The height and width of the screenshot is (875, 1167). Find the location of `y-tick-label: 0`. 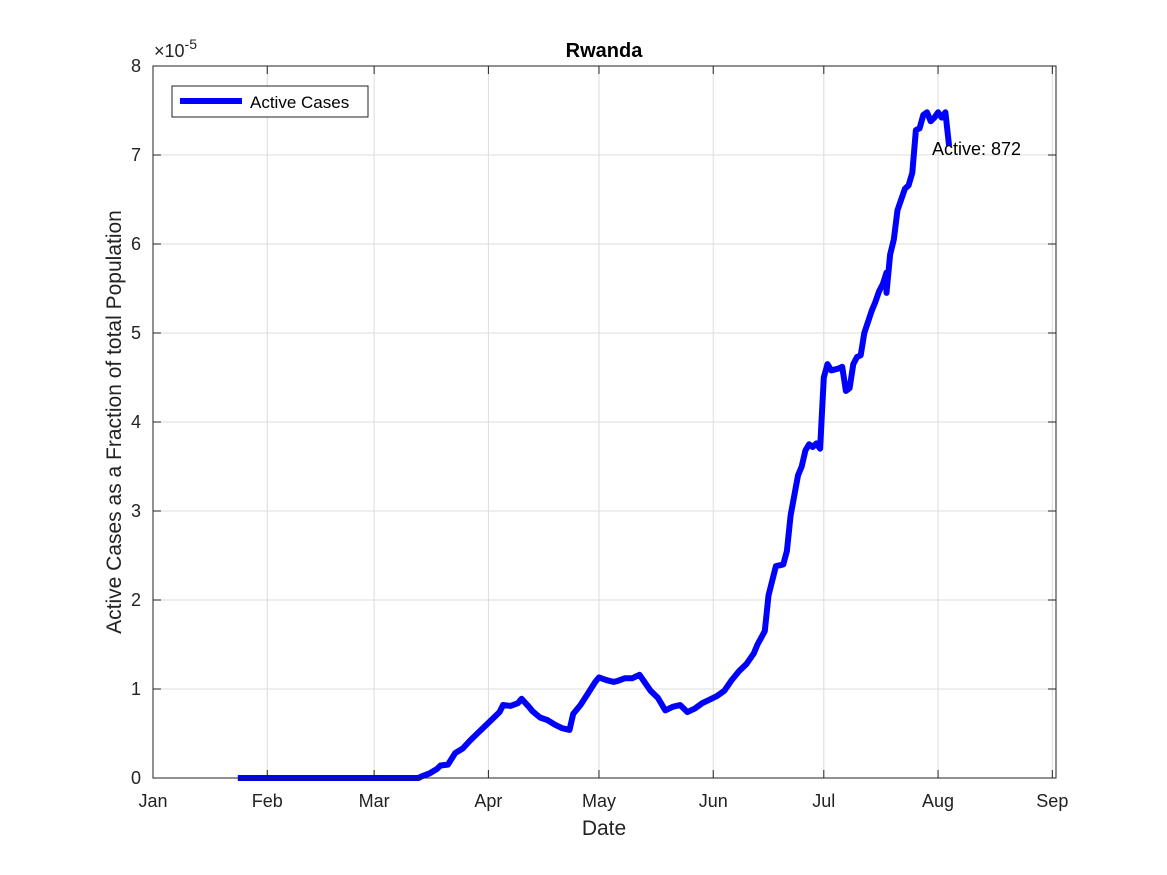

y-tick-label: 0 is located at coordinates (136, 778).